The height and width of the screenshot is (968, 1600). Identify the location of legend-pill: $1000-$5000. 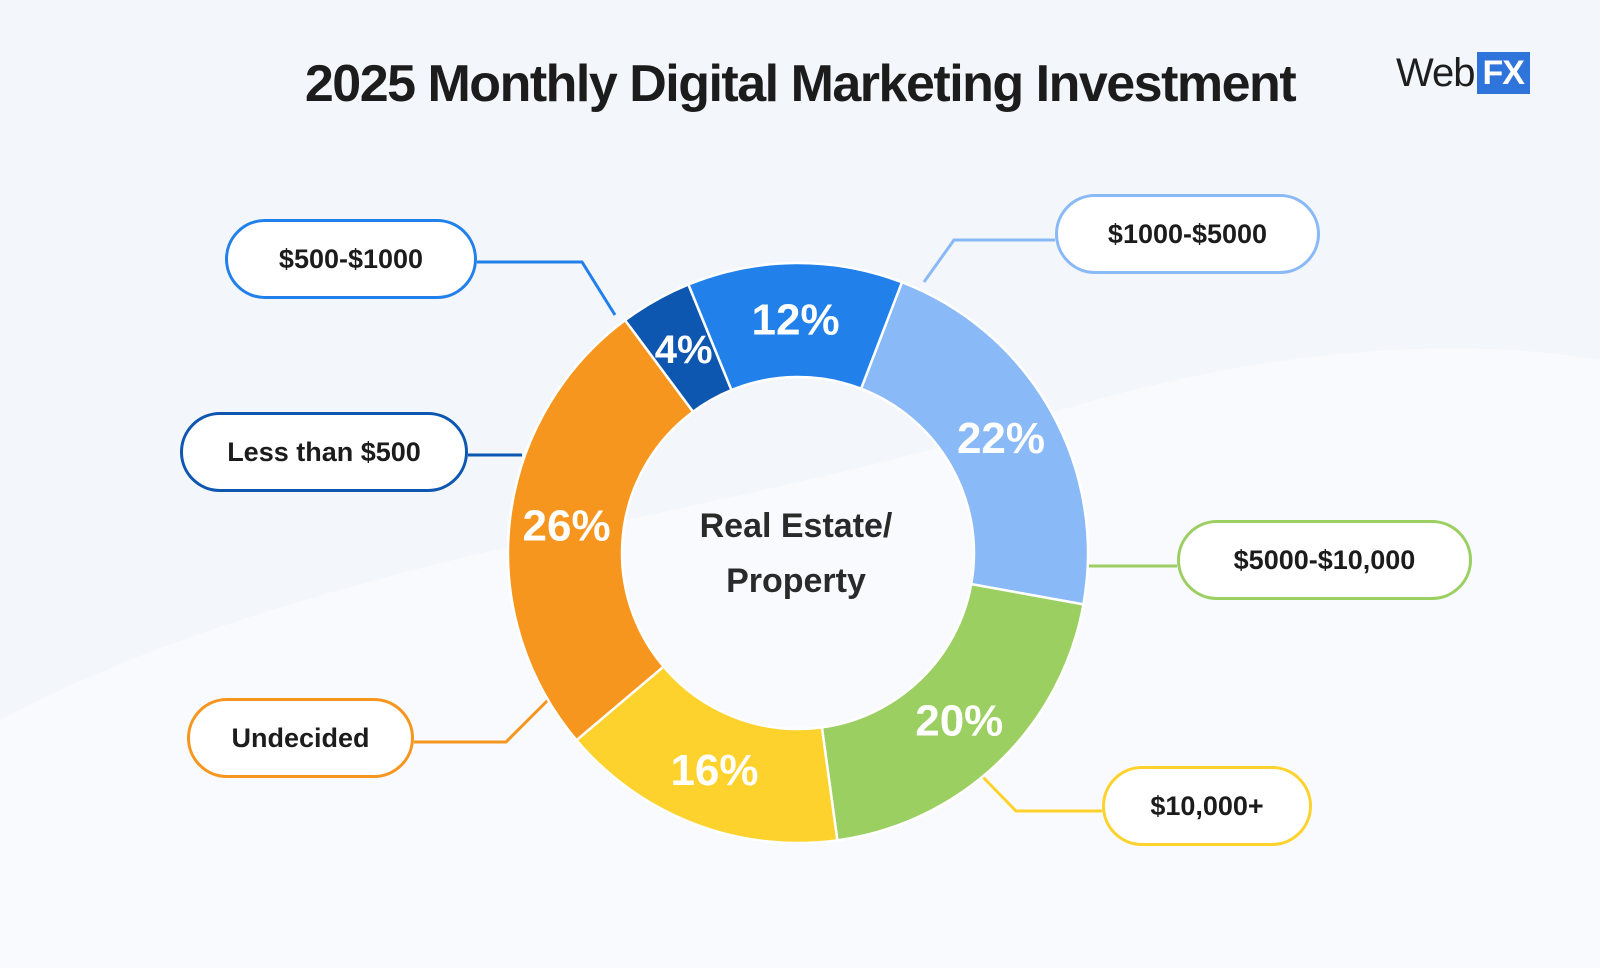
(1187, 234).